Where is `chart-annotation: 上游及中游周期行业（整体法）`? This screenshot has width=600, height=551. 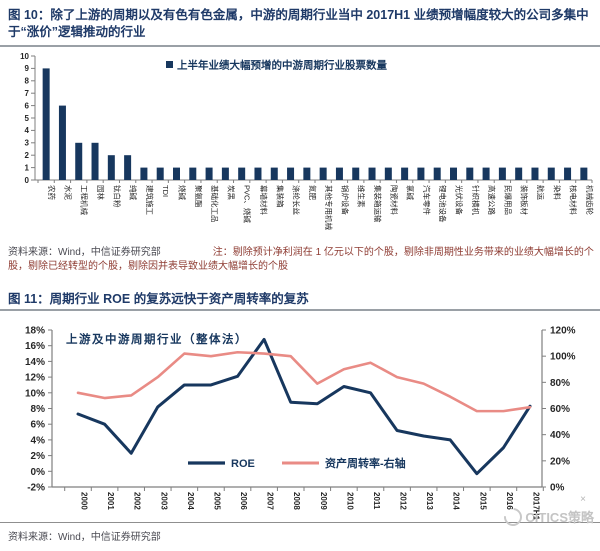
chart-annotation: 上游及中游周期行业（整体法） is located at coordinates (157, 339).